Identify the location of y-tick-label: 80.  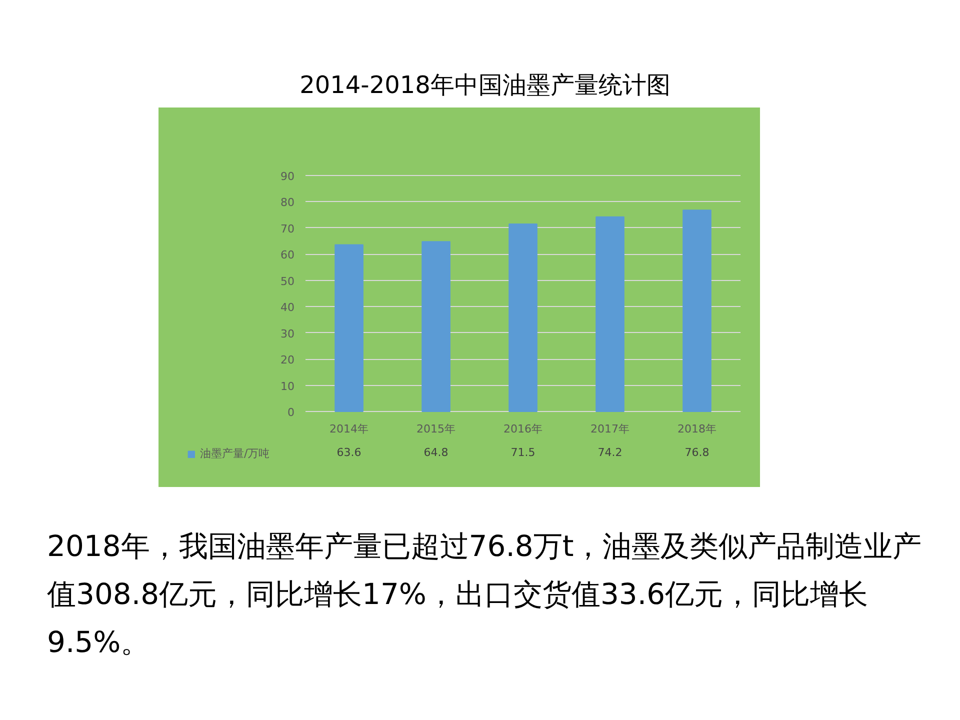
(287, 203).